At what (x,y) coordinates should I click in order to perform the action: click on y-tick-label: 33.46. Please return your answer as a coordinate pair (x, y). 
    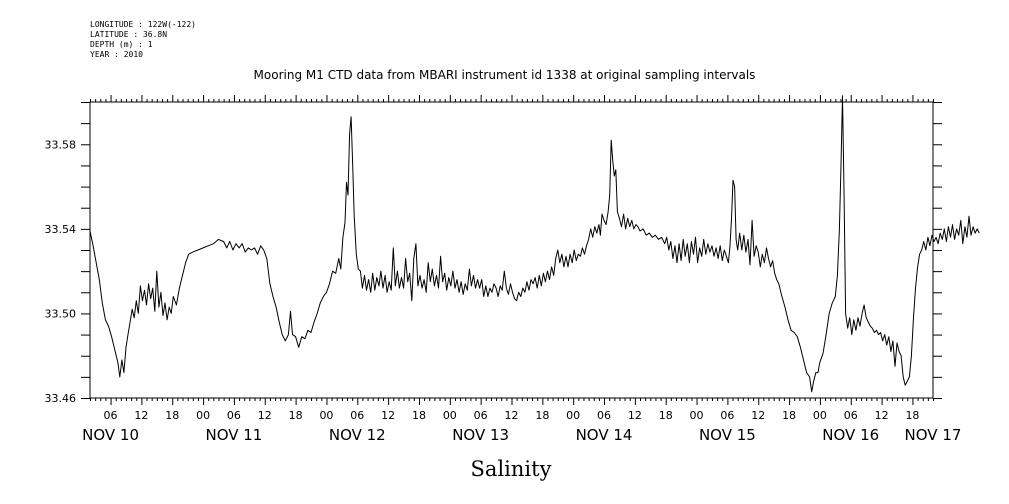
    Looking at the image, I should click on (61, 398).